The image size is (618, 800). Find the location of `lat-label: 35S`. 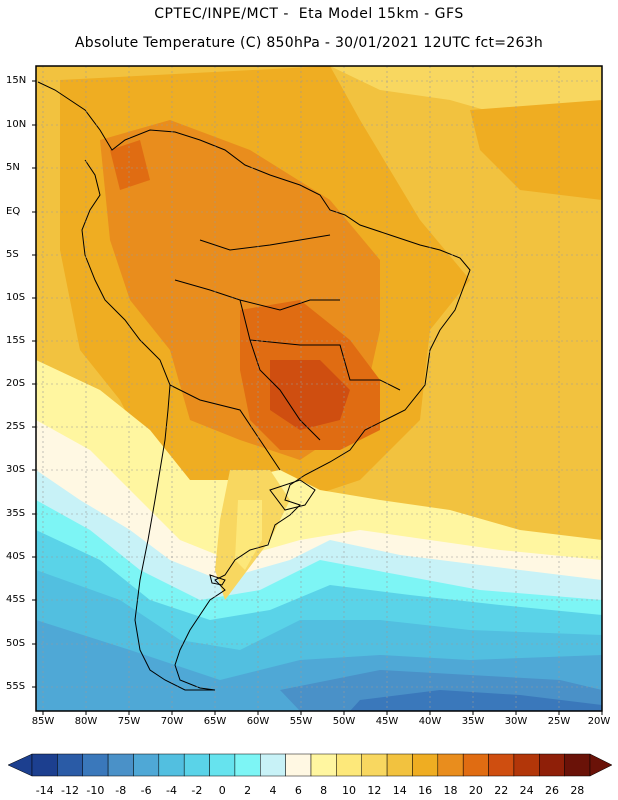

lat-label: 35S is located at coordinates (16, 513).